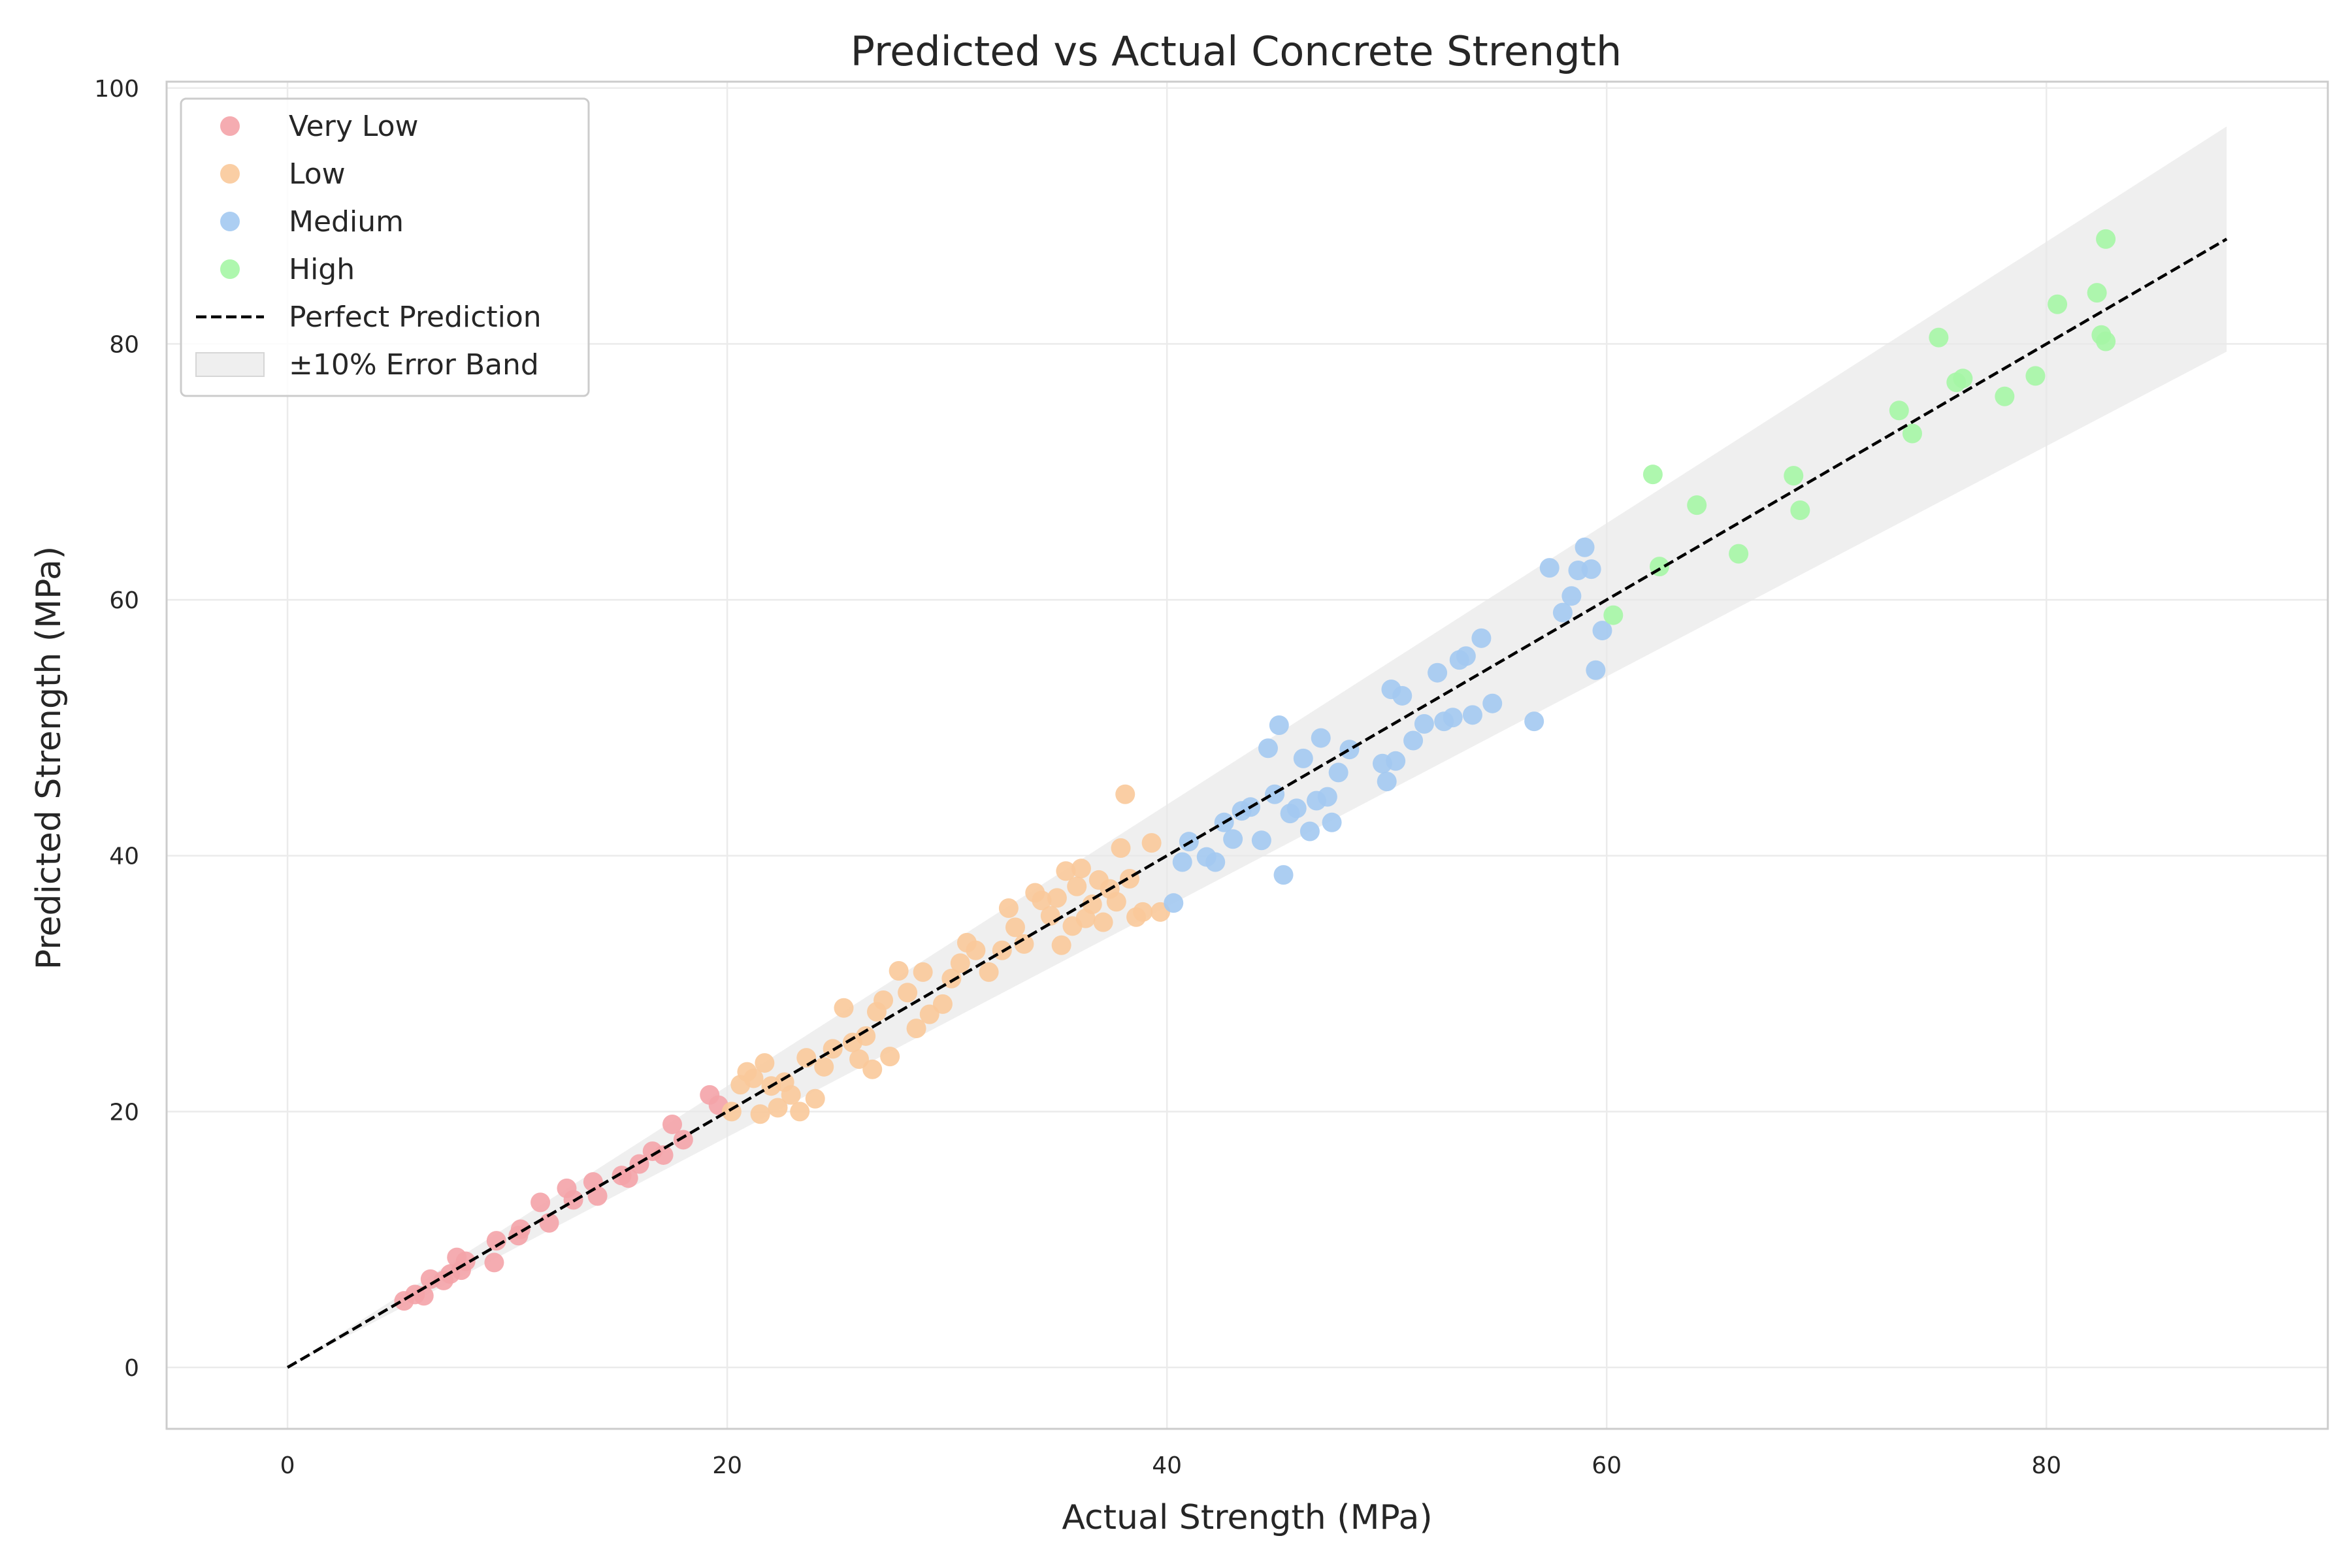  Describe the element at coordinates (287, 1465) in the screenshot. I see `x-tick-label: 0` at that location.